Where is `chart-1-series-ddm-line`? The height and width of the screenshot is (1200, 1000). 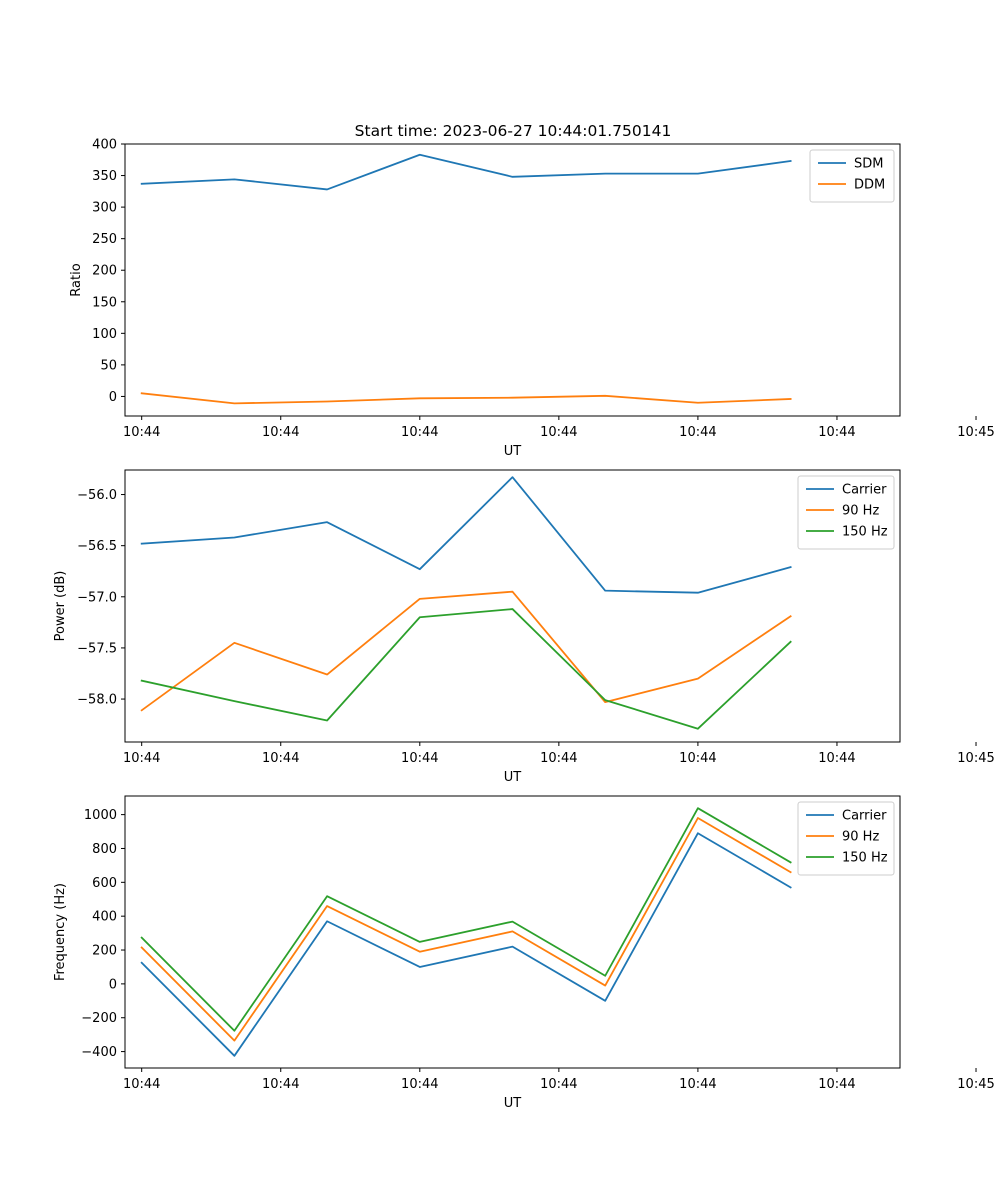
chart-1-series-ddm-line is located at coordinates (466, 398).